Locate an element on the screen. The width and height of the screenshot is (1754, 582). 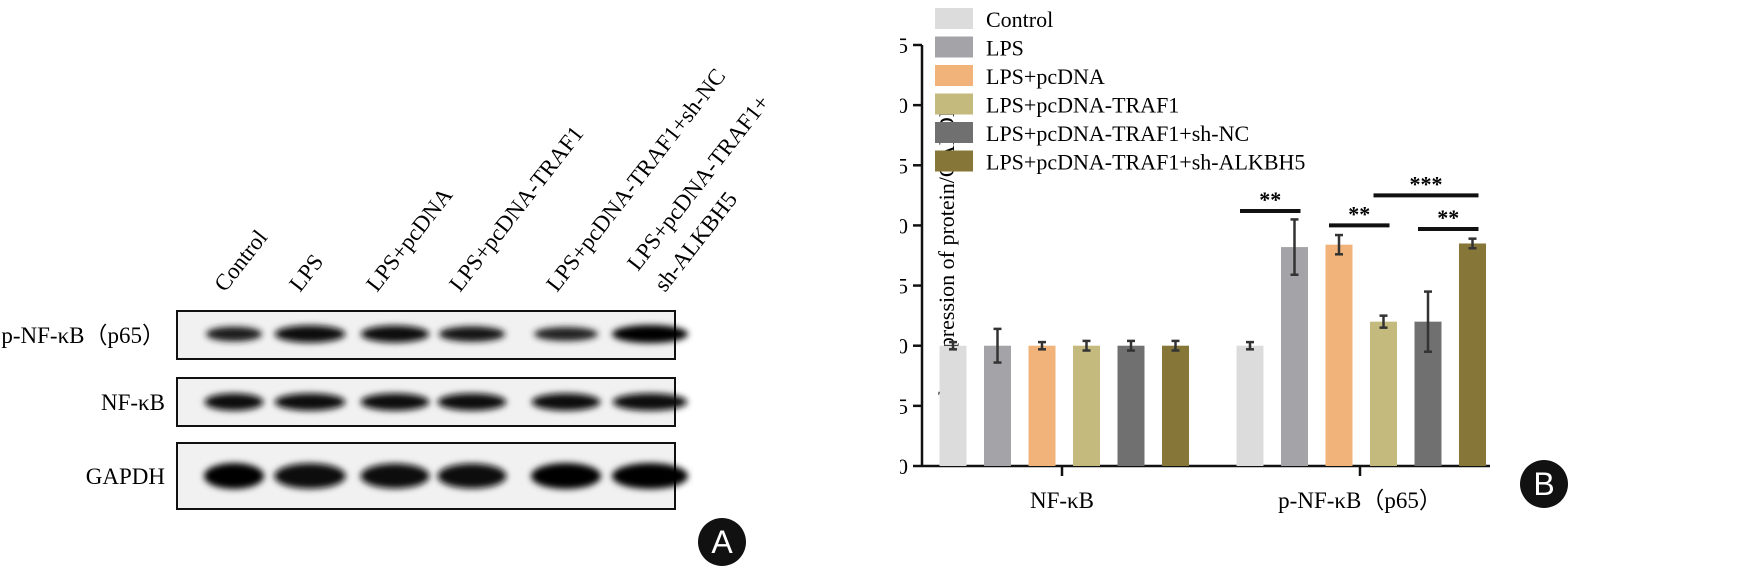
lane-label: LPS+pcDNA is located at coordinates (409, 240).